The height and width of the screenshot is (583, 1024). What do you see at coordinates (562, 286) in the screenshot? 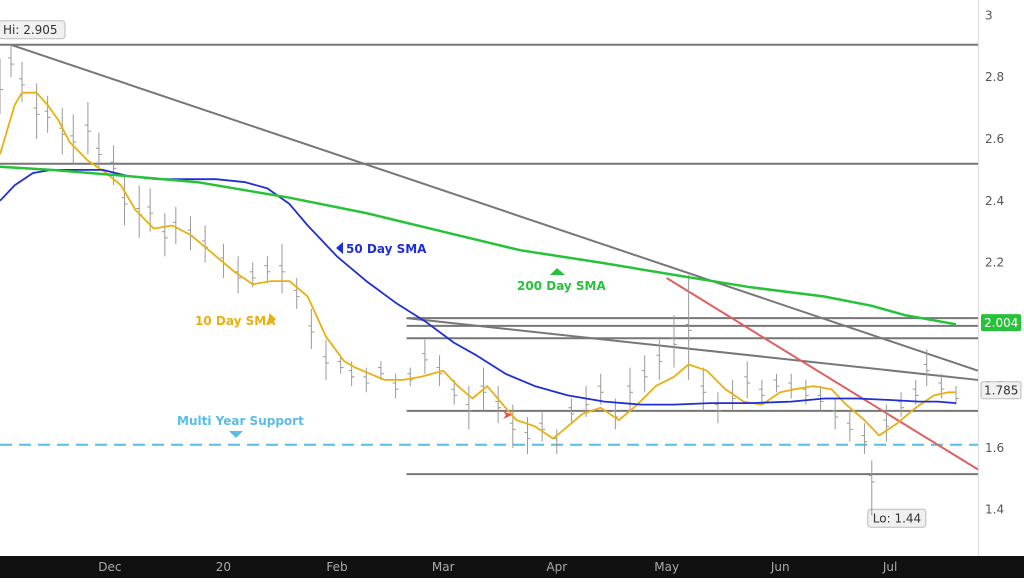
I see `sma200-label: 200 Day SMA` at bounding box center [562, 286].